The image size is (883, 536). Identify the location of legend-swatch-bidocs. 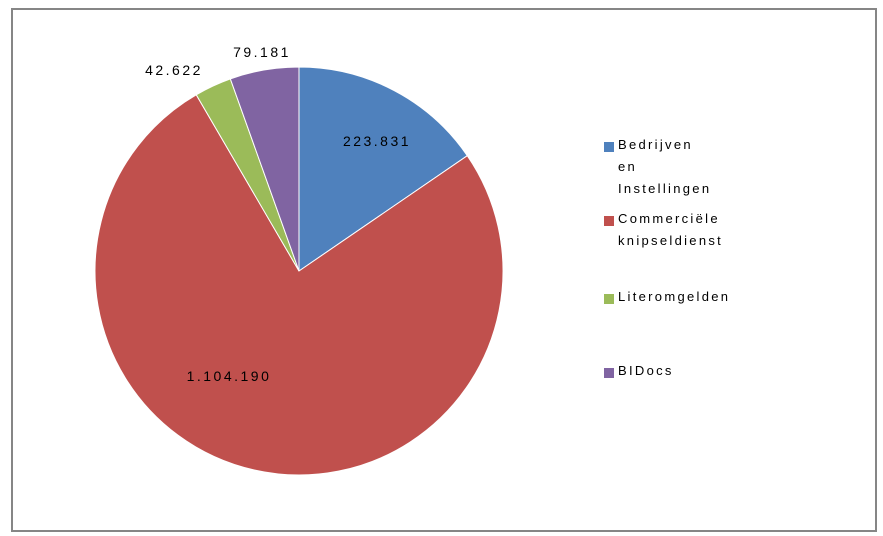
(609, 373).